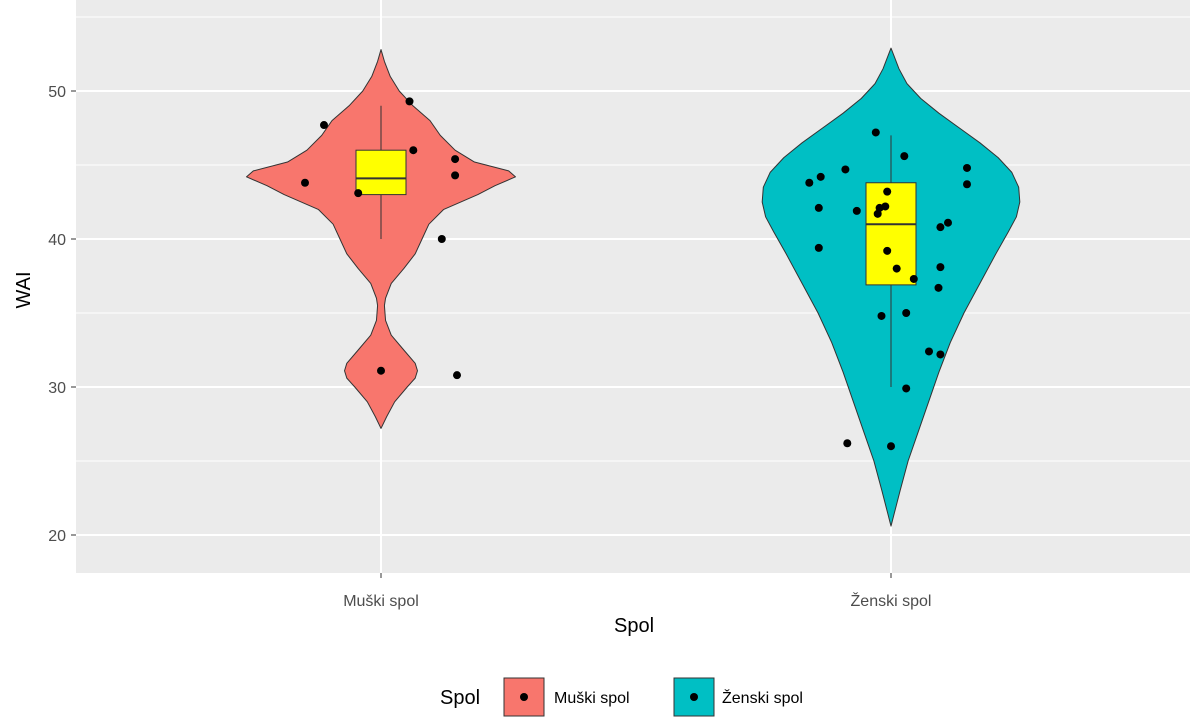 The width and height of the screenshot is (1190, 720). I want to click on x-axis-ticks: Muški spol Ženski spol, so click(637, 591).